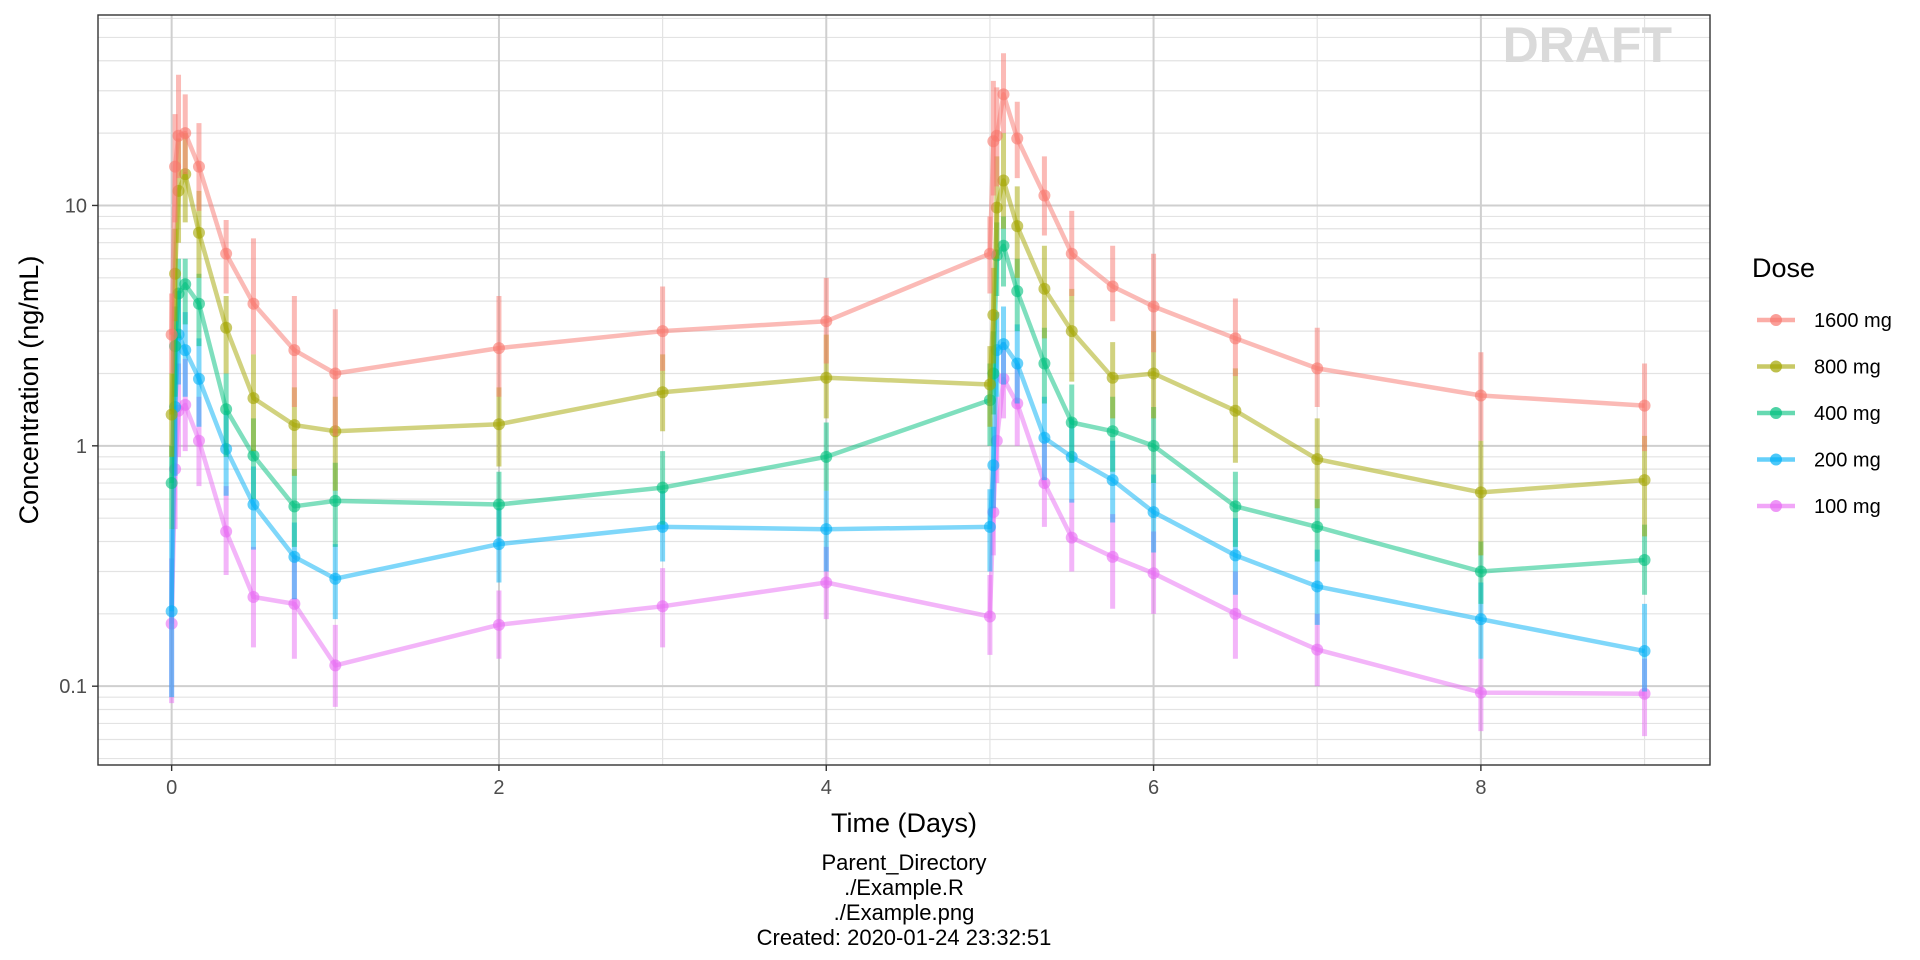 The height and width of the screenshot is (960, 1920). What do you see at coordinates (1822, 385) in the screenshot?
I see `legend: Dose 1600 mg 800 mg 400 mg 200 mg 100 mg` at bounding box center [1822, 385].